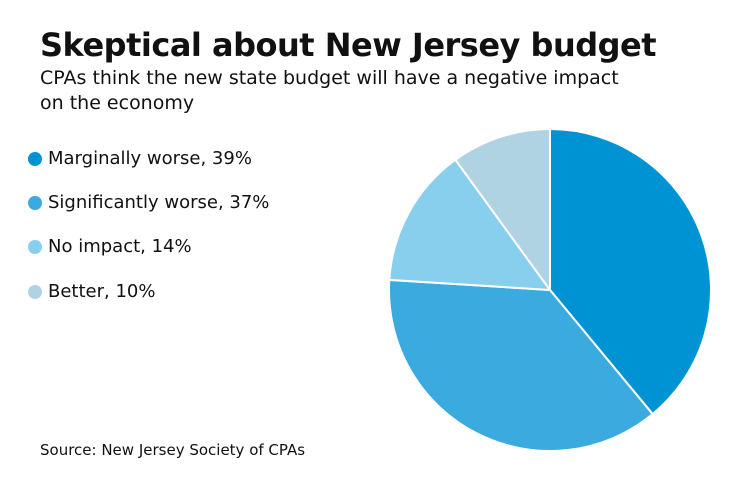  Describe the element at coordinates (348, 45) in the screenshot. I see `chart-title: Skeptical about New Jersey budget` at that location.